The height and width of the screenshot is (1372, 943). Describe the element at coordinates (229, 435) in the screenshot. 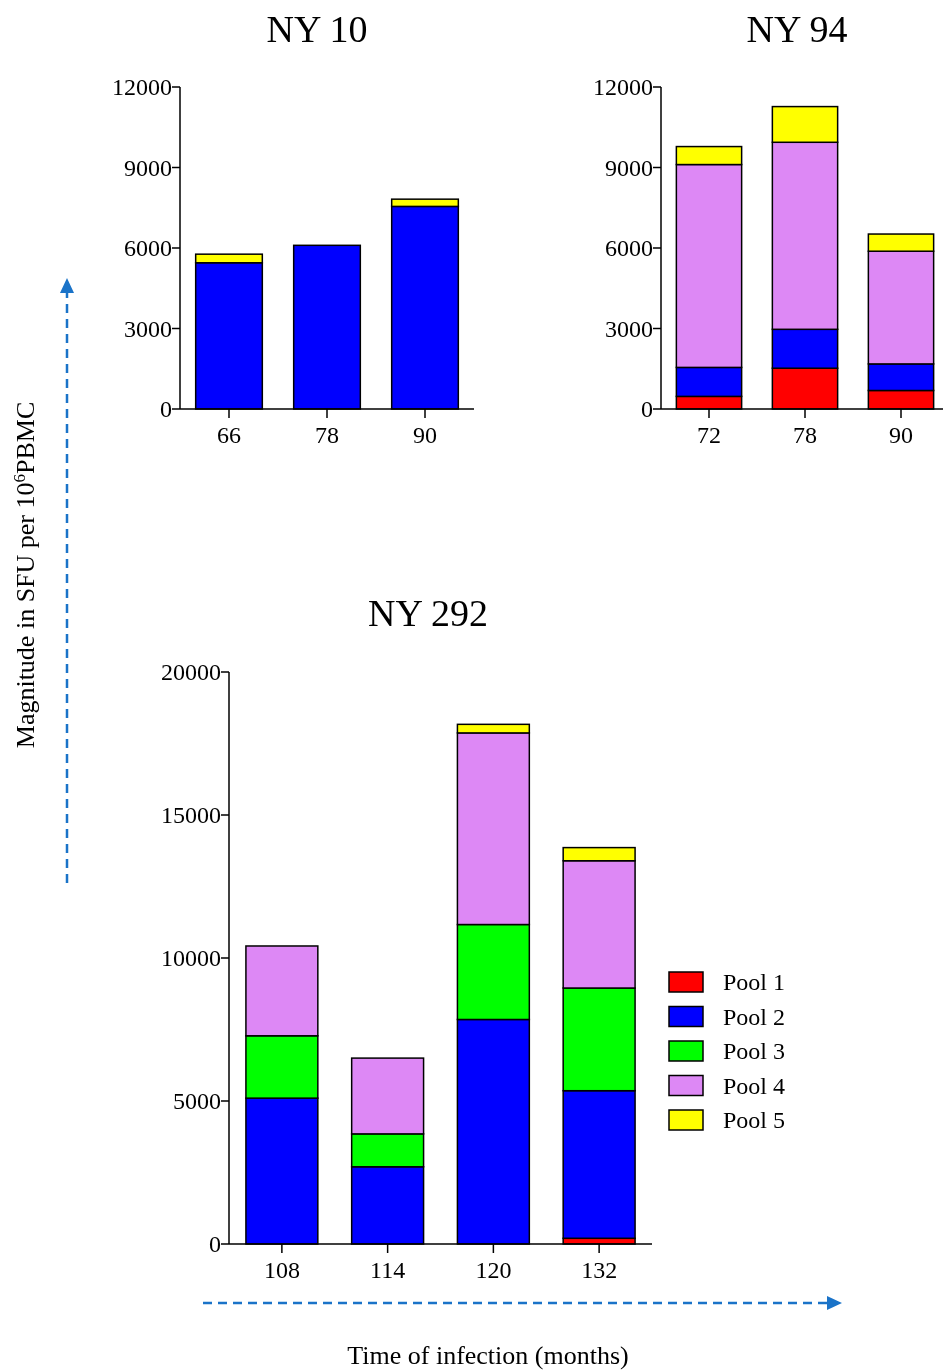

I see `x-tick-label: 66` at that location.